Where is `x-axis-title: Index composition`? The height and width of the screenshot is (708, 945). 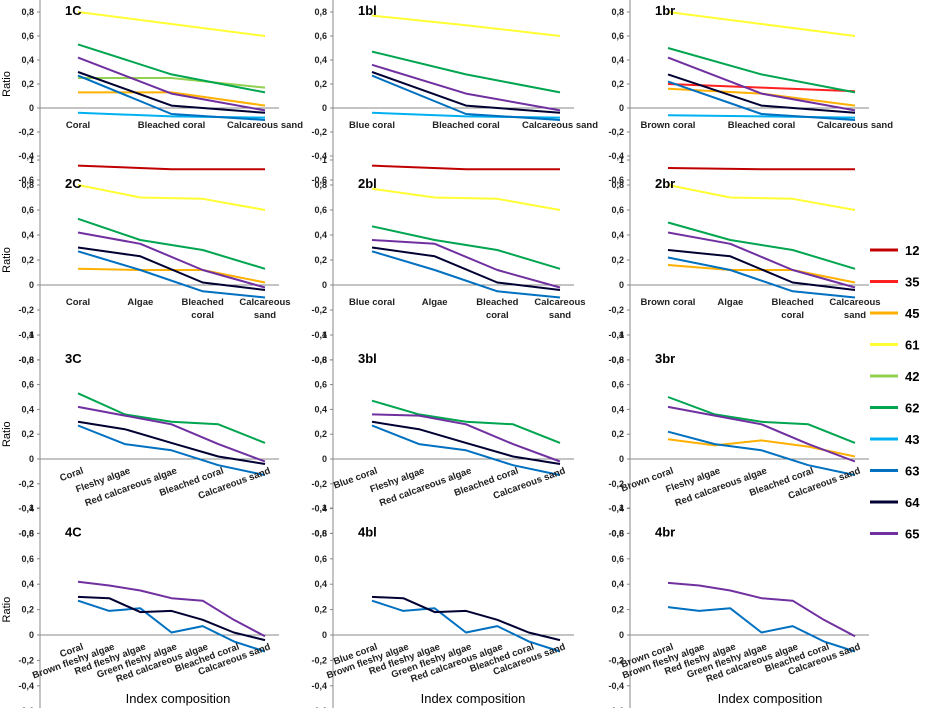 x-axis-title: Index composition is located at coordinates (473, 698).